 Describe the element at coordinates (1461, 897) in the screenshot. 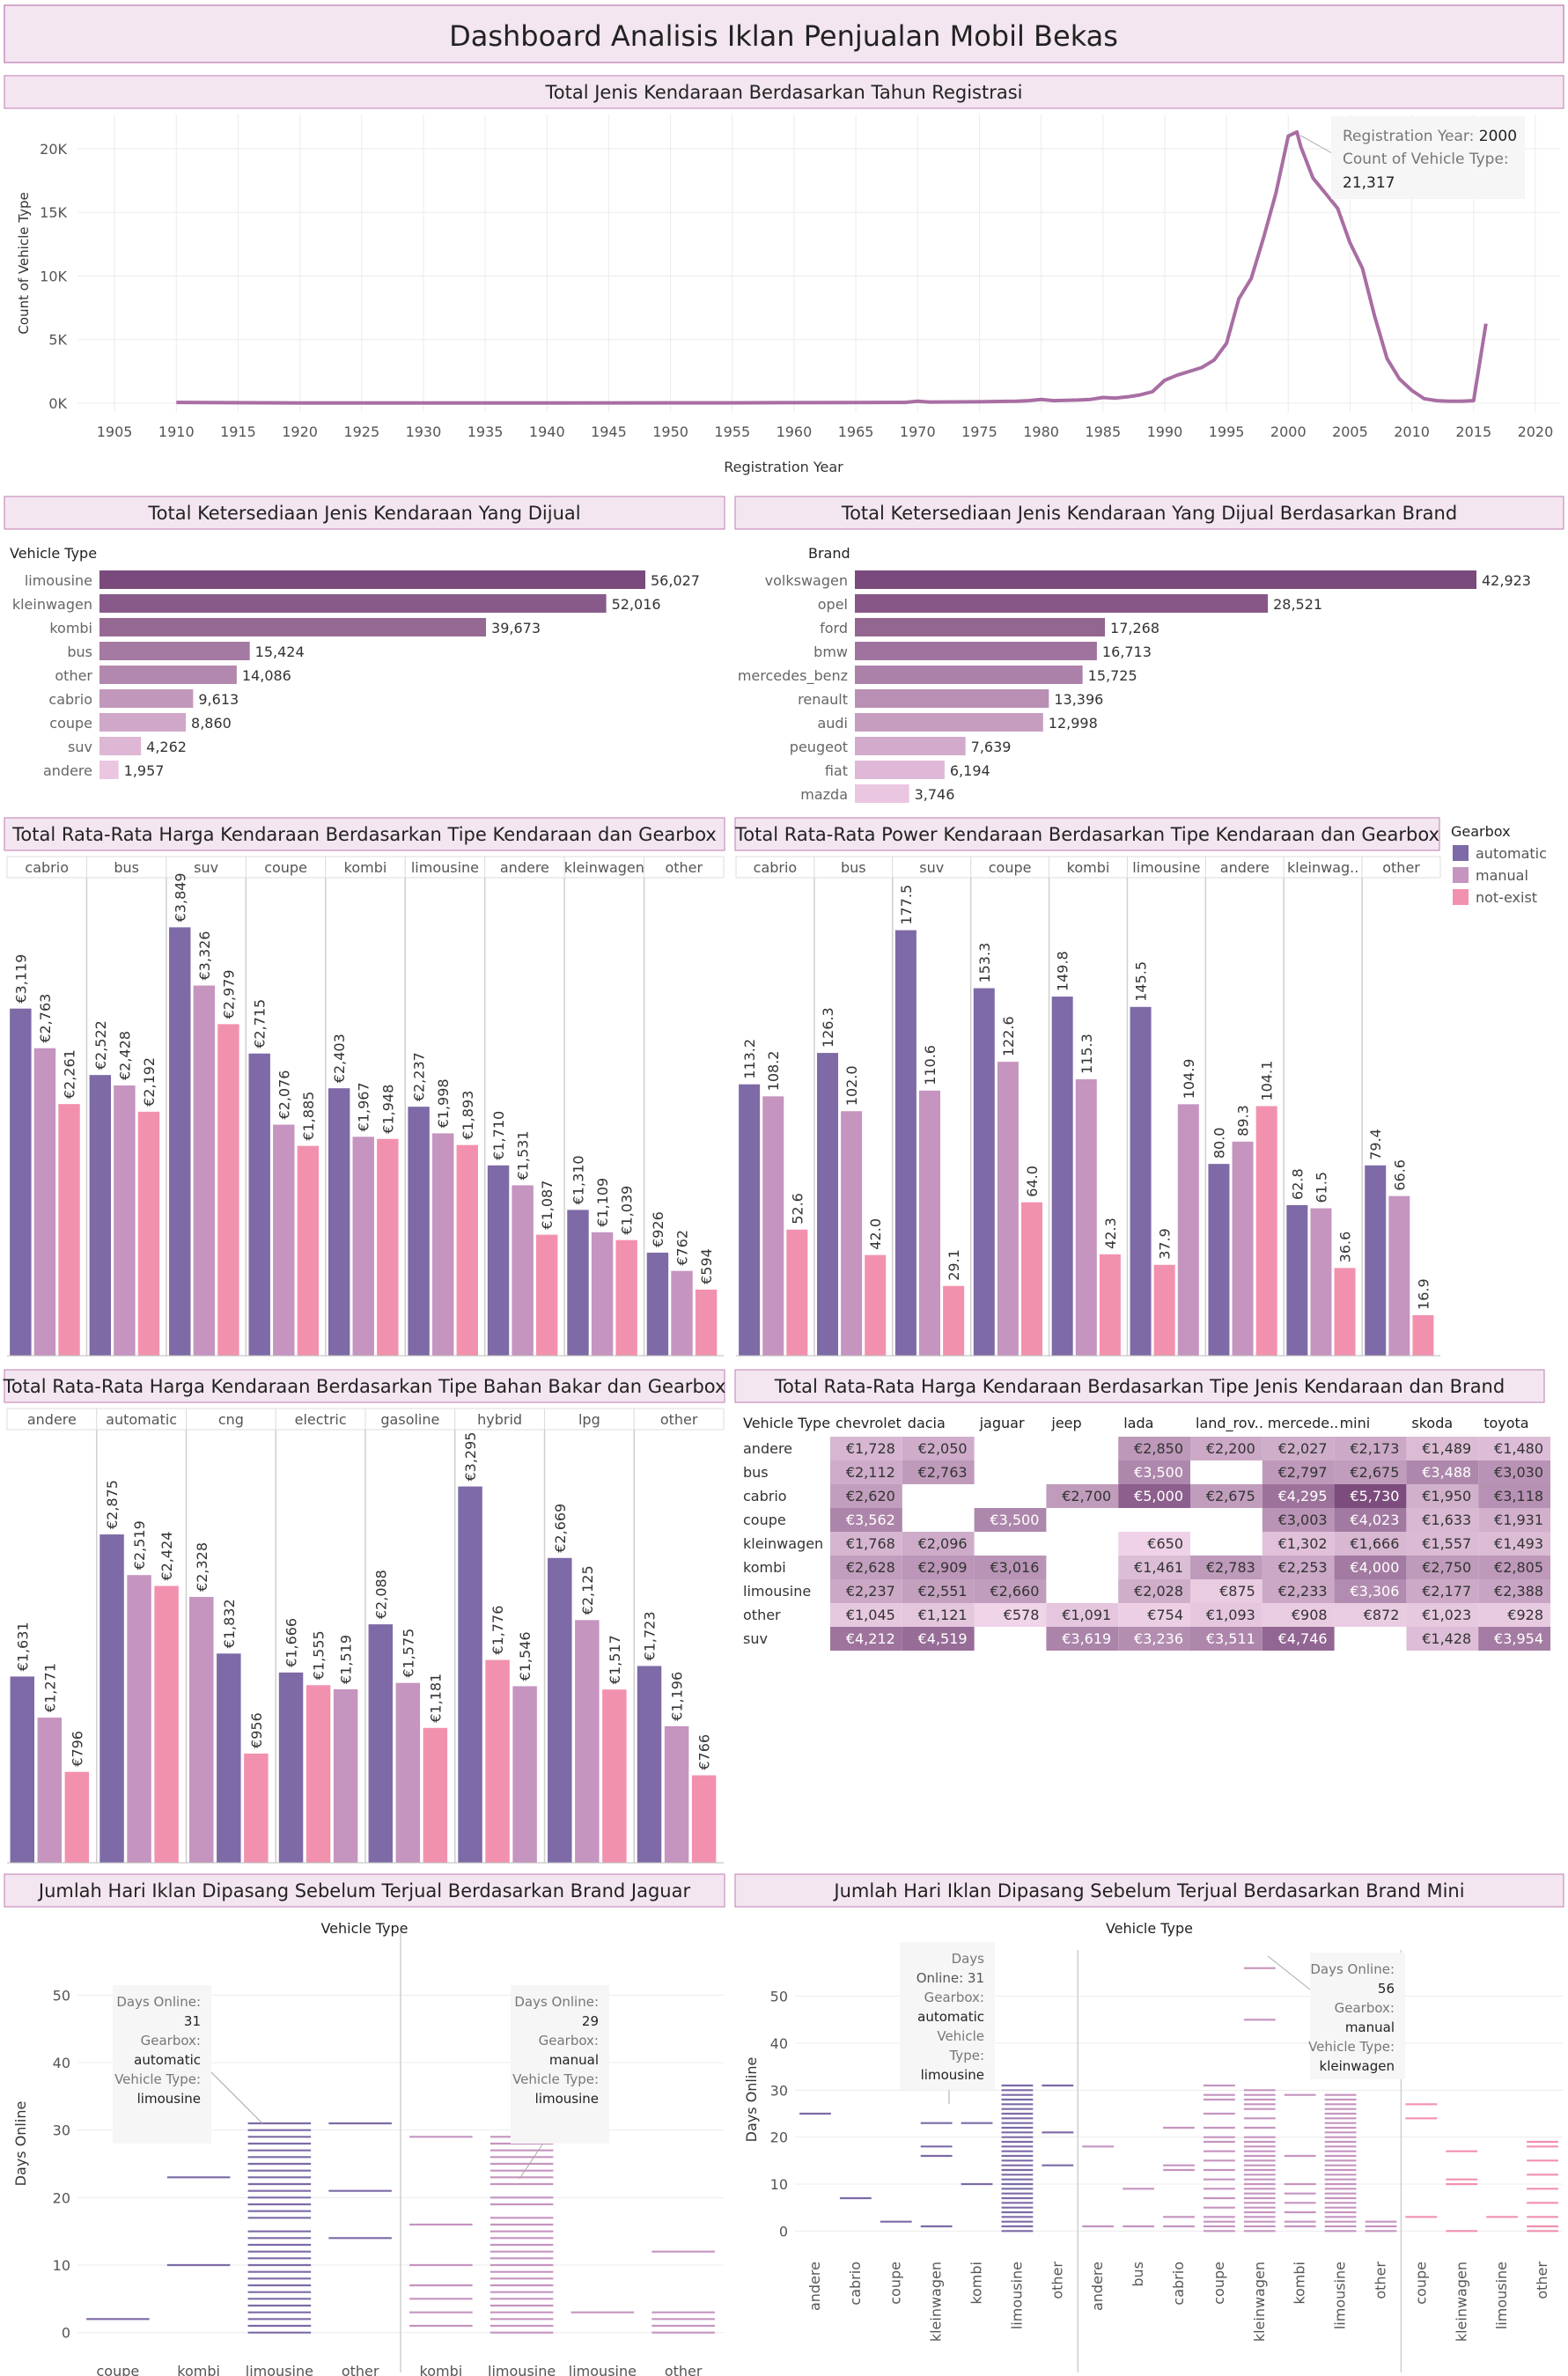

I see `legend-swatch-not-exist` at that location.